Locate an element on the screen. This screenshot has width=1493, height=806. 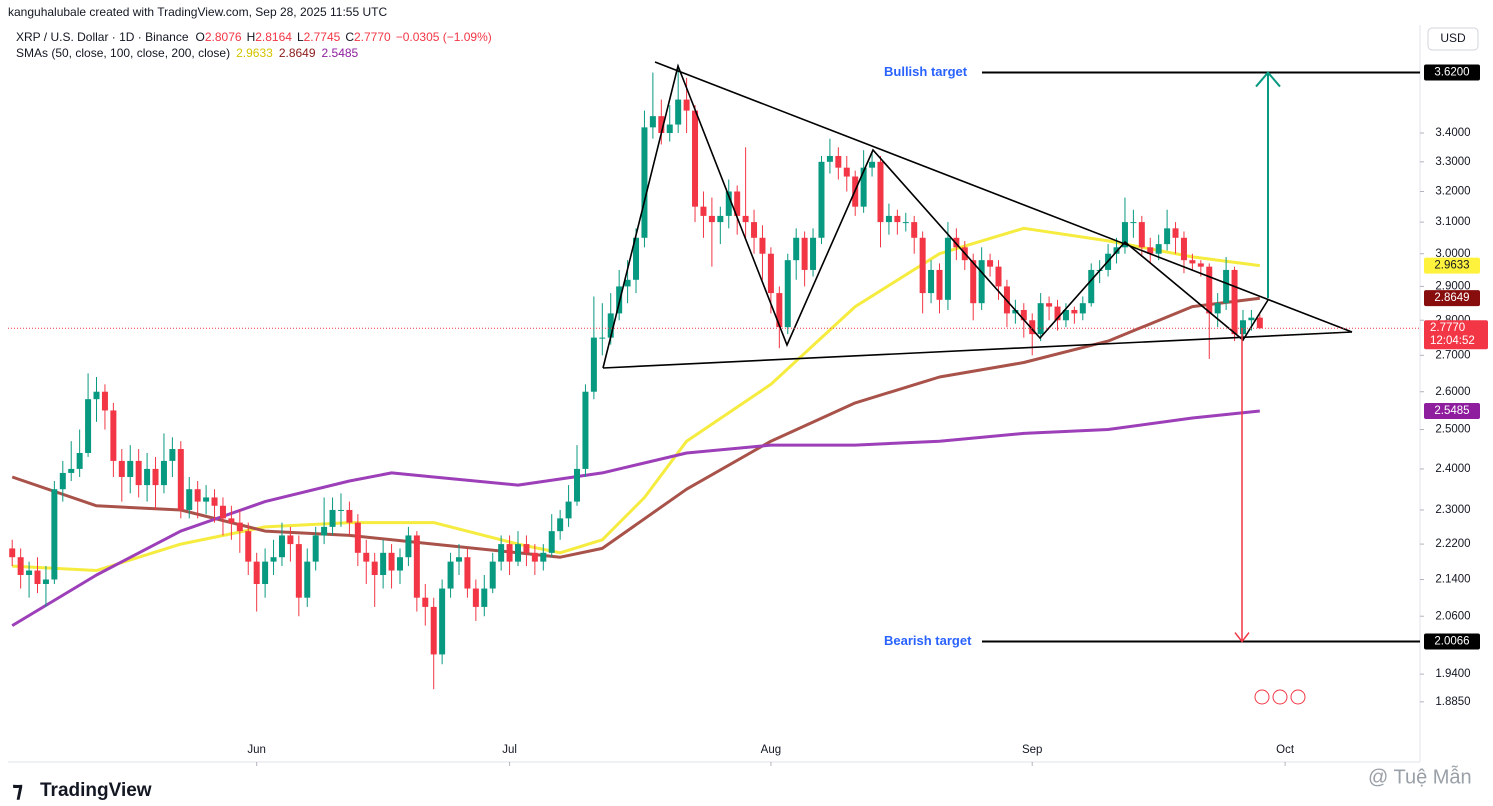
currency-box is located at coordinates (1453, 39).